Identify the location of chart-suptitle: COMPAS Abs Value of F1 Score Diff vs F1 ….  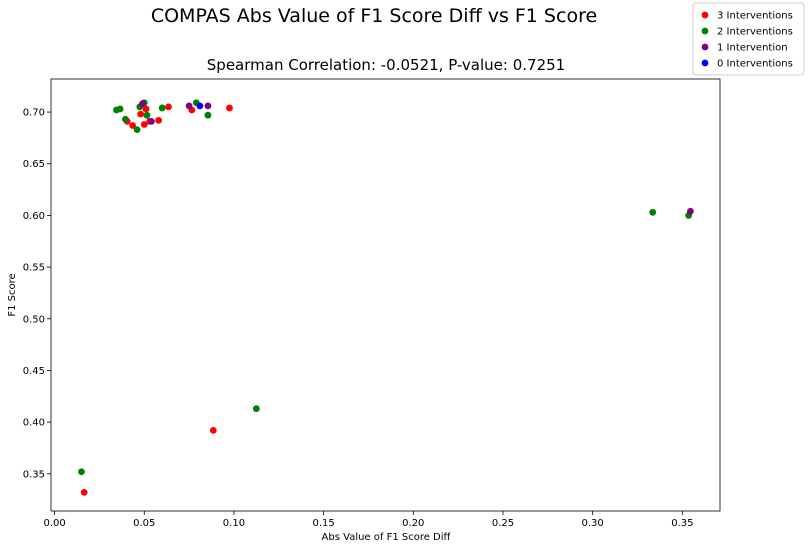
(374, 16).